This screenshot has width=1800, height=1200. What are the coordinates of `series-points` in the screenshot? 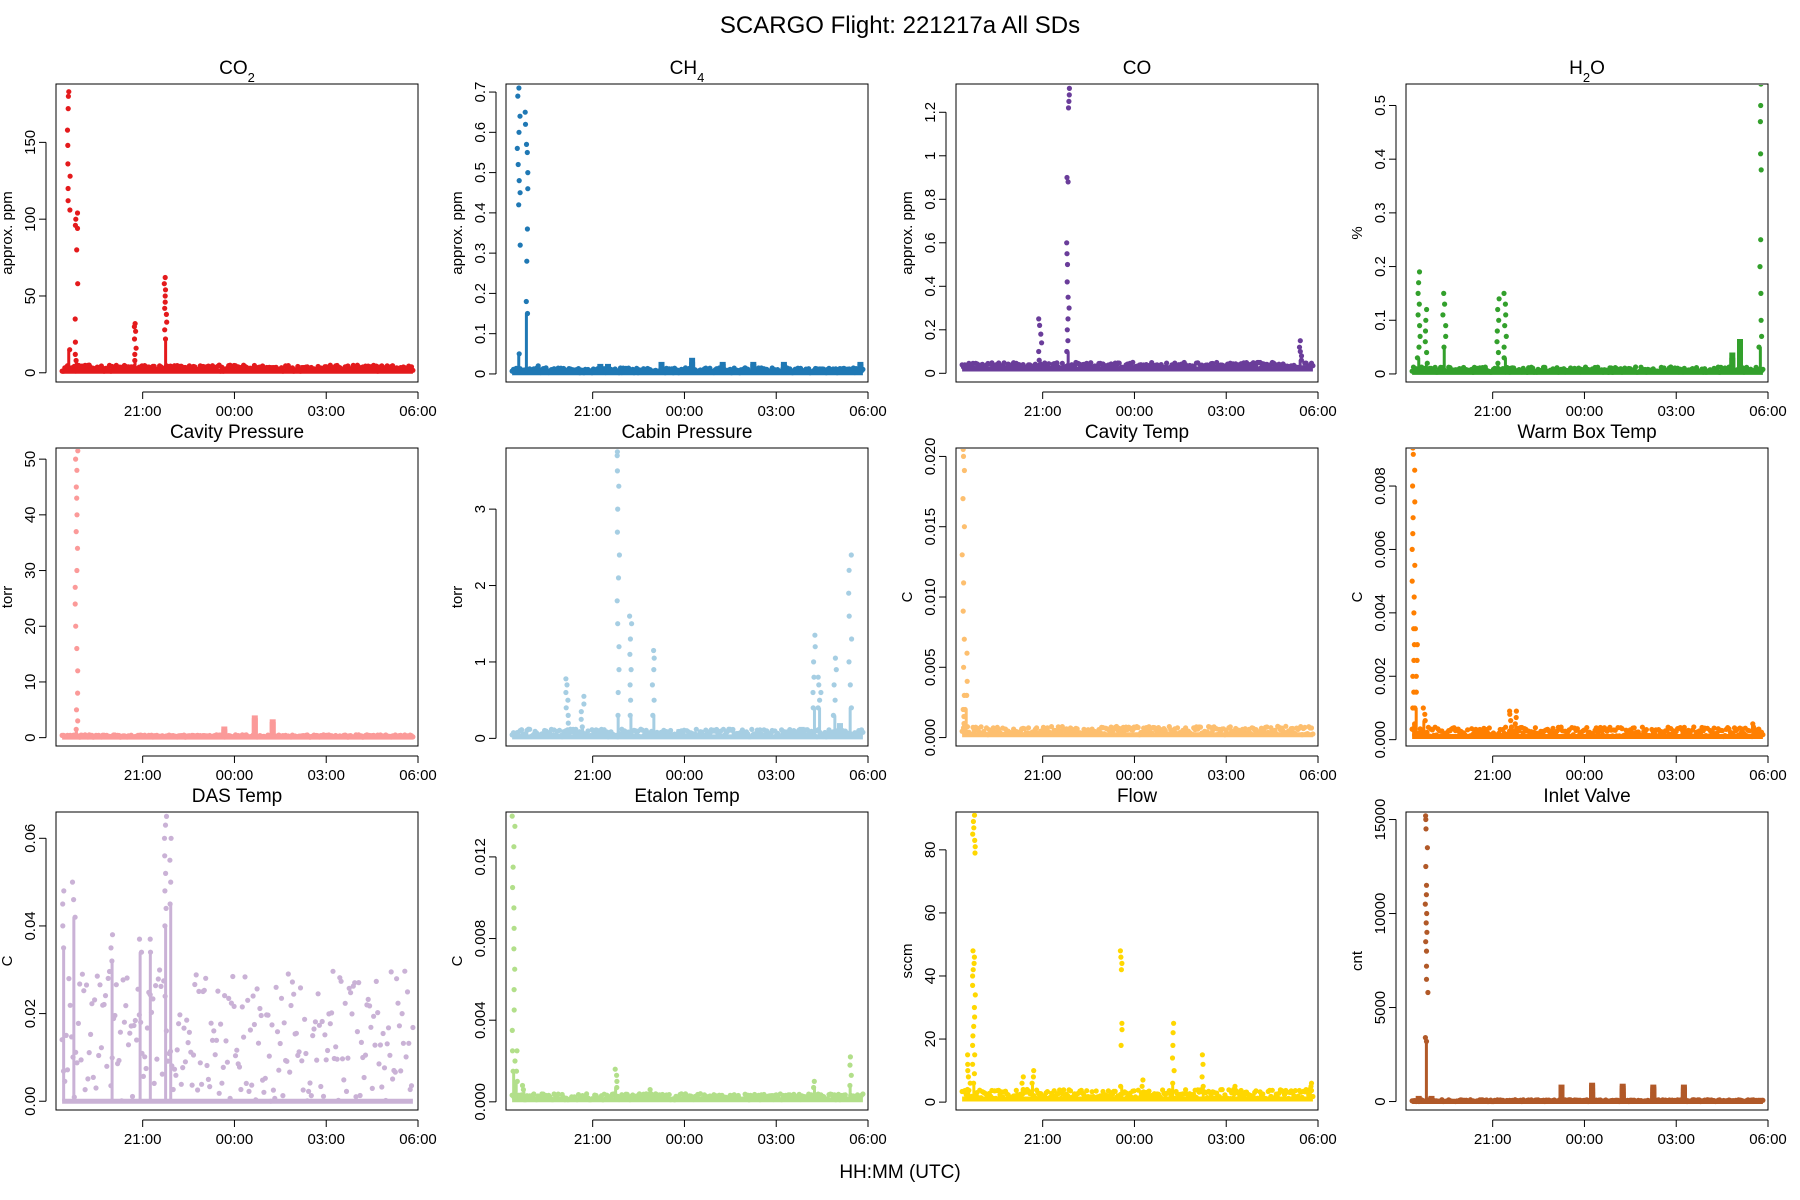 It's located at (1137, 228).